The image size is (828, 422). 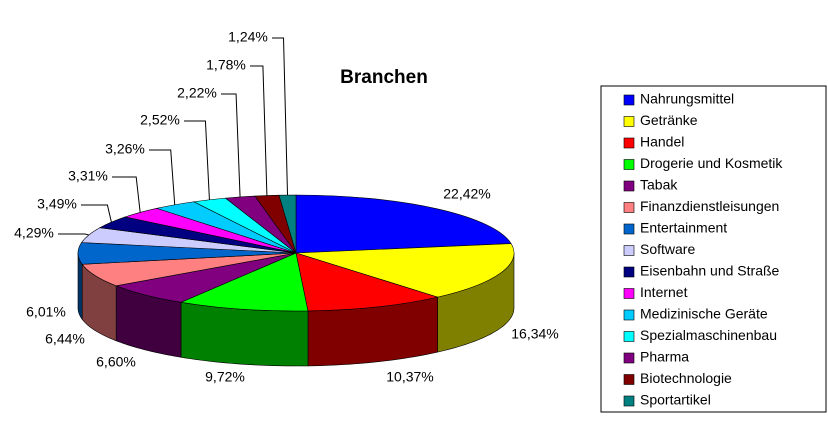 I want to click on legend-label: Eisenbahn und Straße, so click(x=710, y=271).